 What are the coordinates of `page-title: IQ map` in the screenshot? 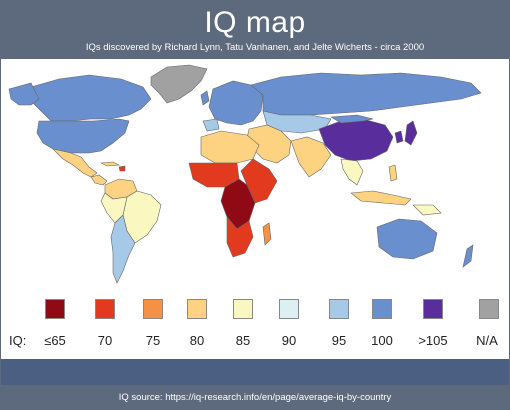 It's located at (255, 22).